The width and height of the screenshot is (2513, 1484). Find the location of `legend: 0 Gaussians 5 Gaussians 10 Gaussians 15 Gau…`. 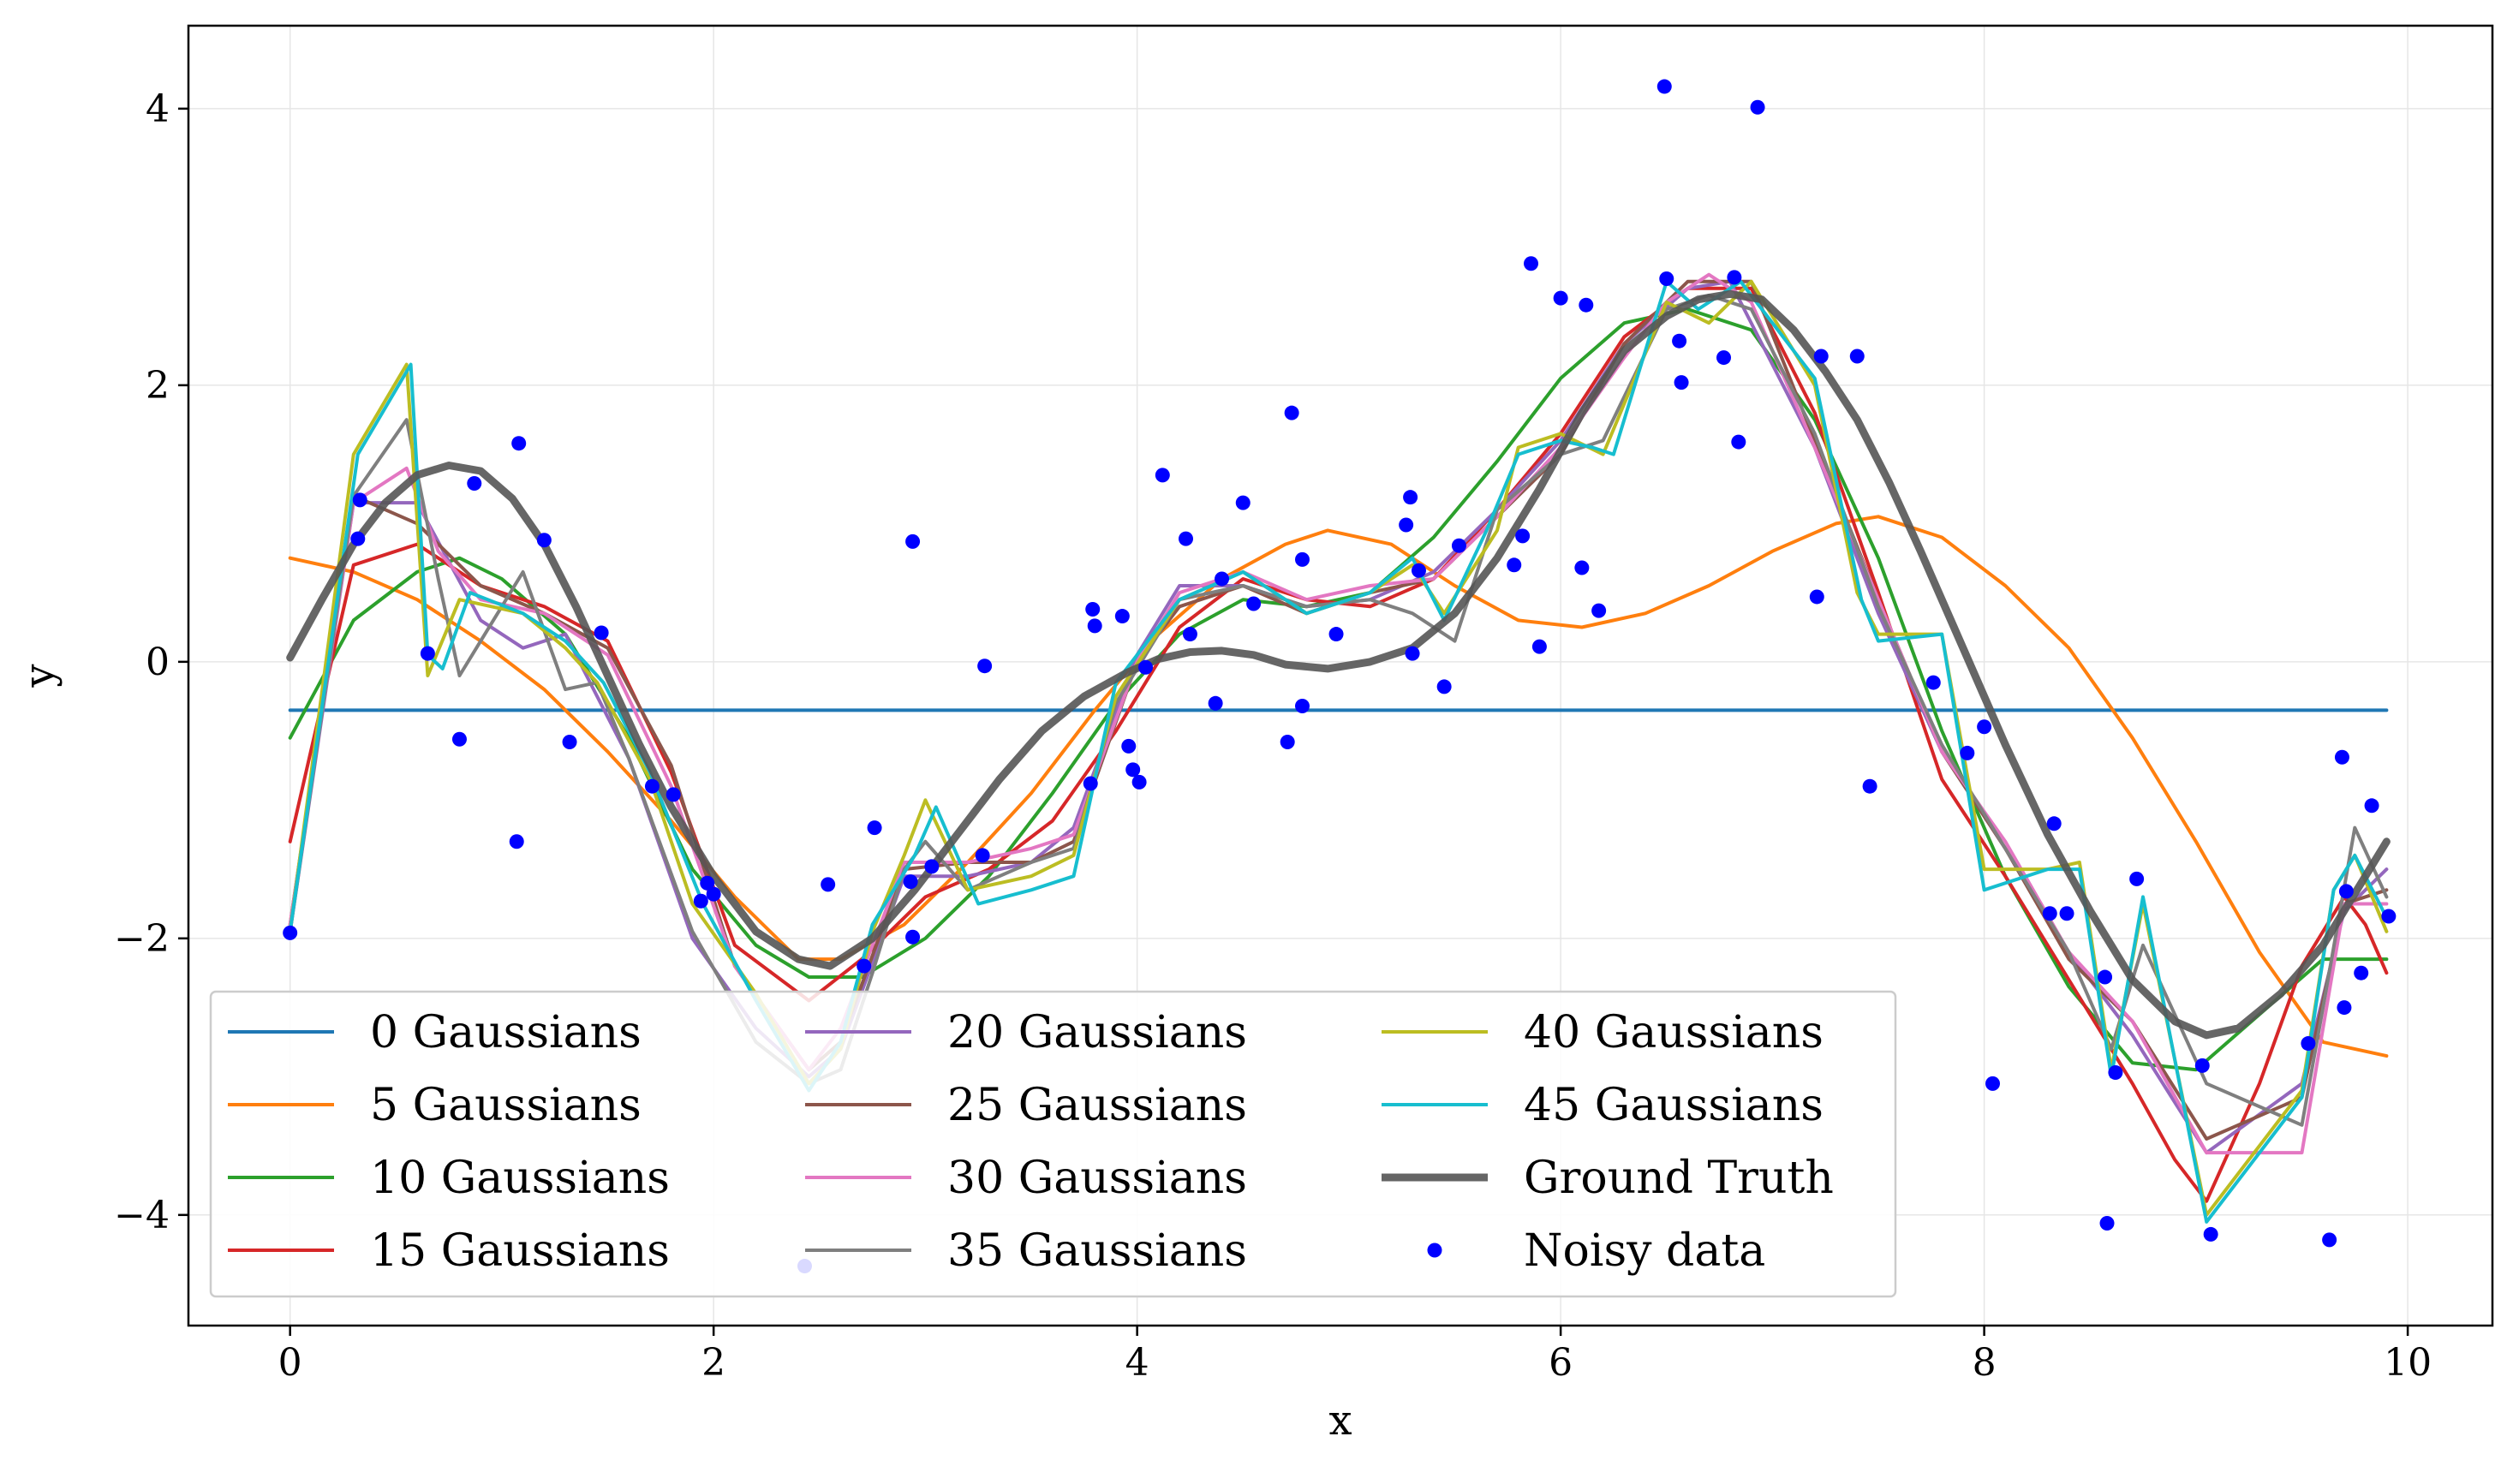

legend: 0 Gaussians 5 Gaussians 10 Gaussians 15 Gau… is located at coordinates (1053, 1144).